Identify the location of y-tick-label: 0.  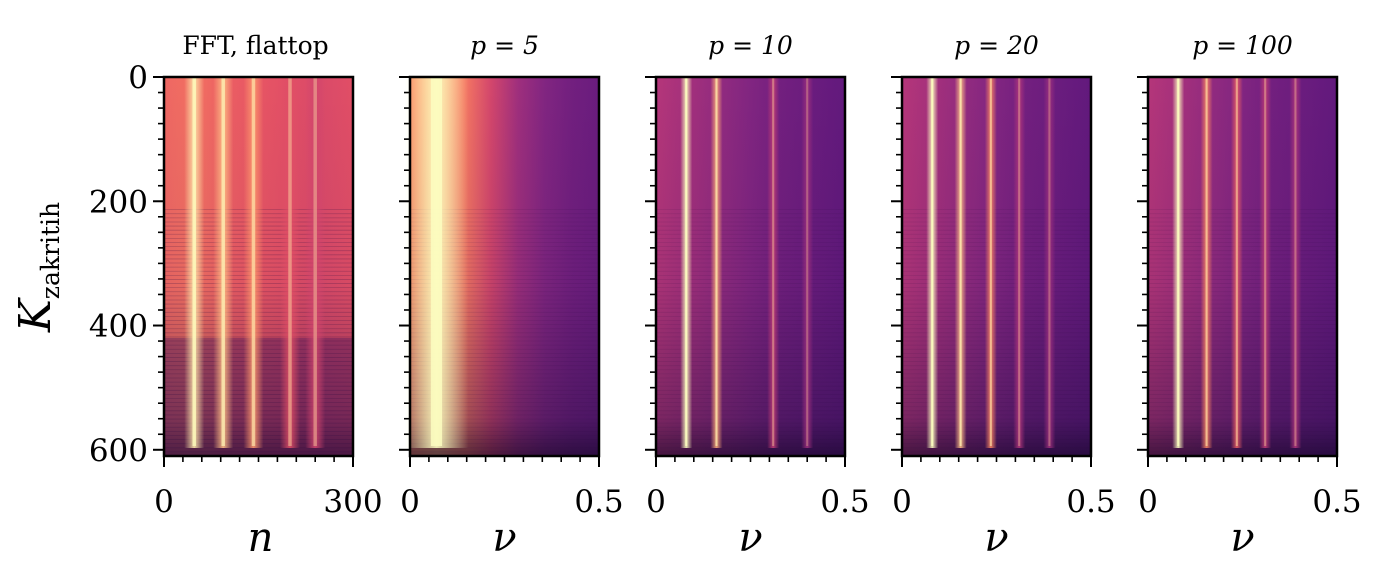
(138, 78).